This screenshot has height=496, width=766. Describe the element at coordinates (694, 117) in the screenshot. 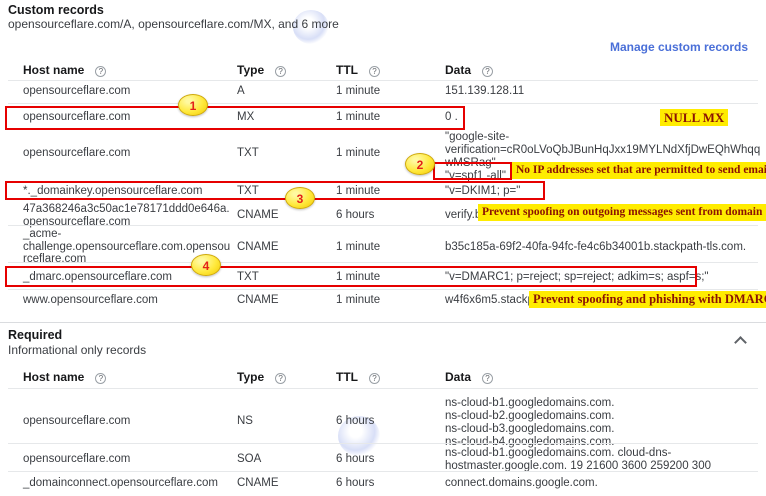

I see `annotation-note-null-mx: NULL MX` at that location.